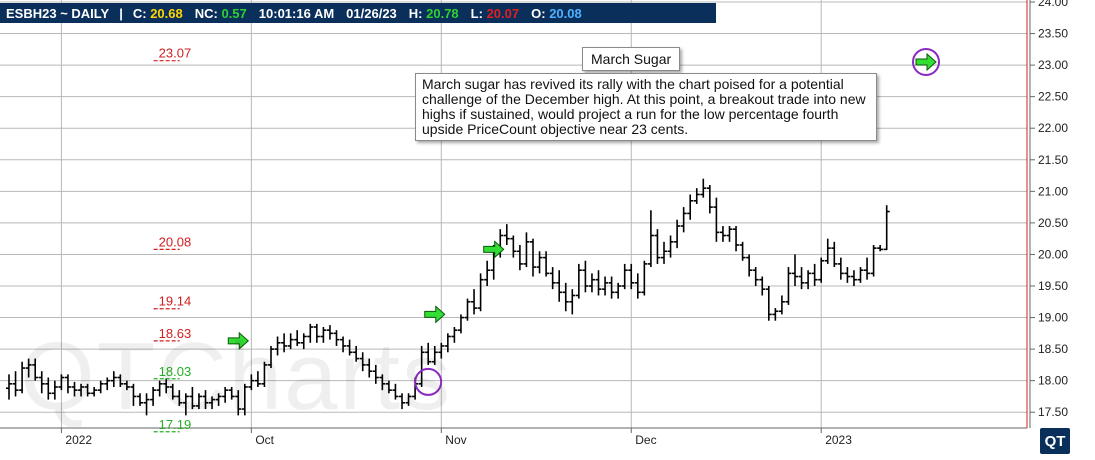 The width and height of the screenshot is (1095, 460). I want to click on x-tick-label: Oct, so click(264, 440).